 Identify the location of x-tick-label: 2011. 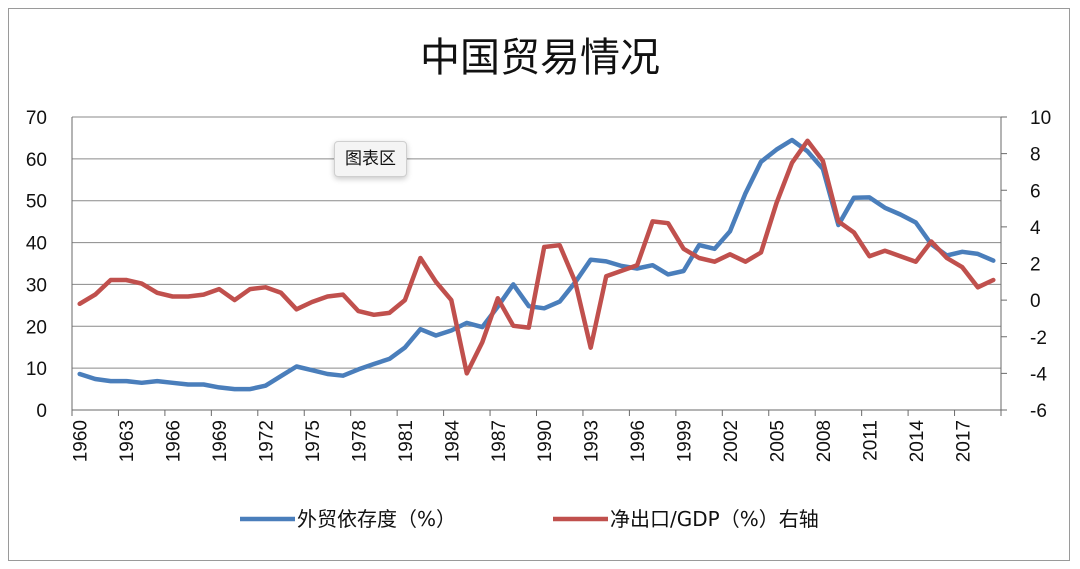
(870, 440).